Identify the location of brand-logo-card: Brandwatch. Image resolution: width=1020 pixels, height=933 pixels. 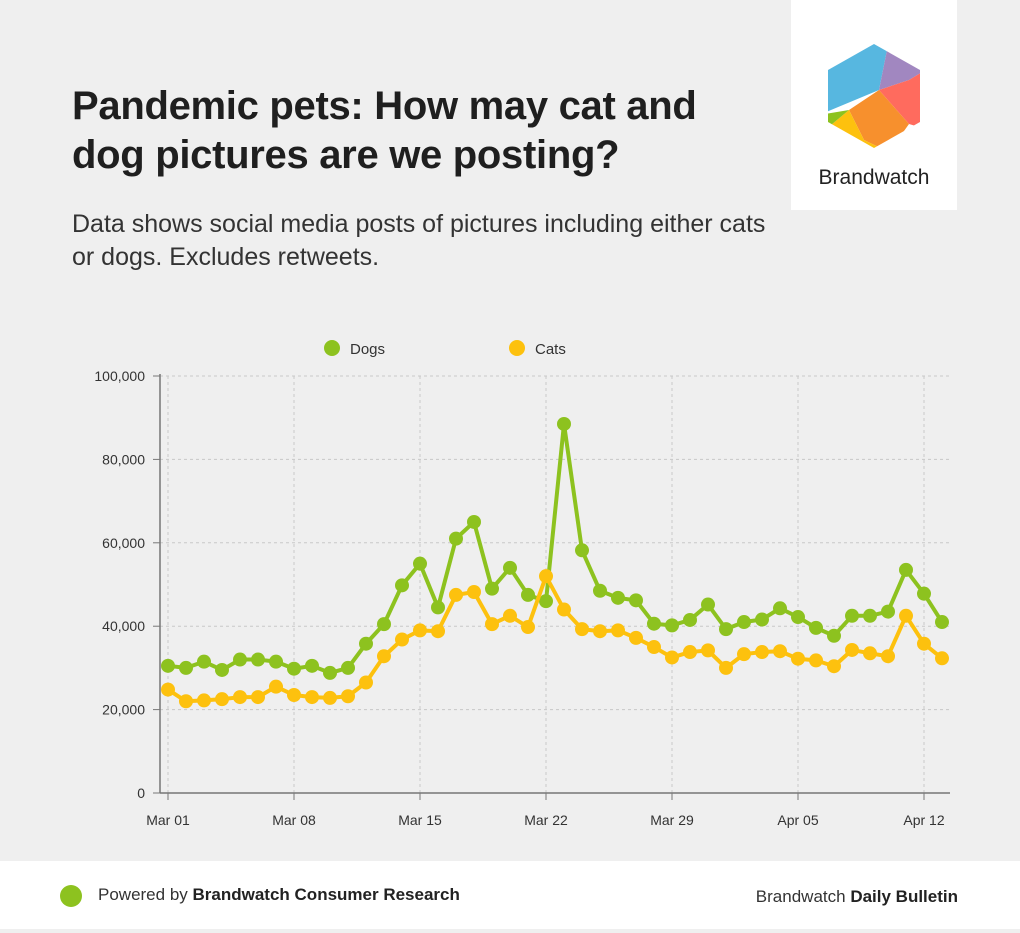
(874, 105).